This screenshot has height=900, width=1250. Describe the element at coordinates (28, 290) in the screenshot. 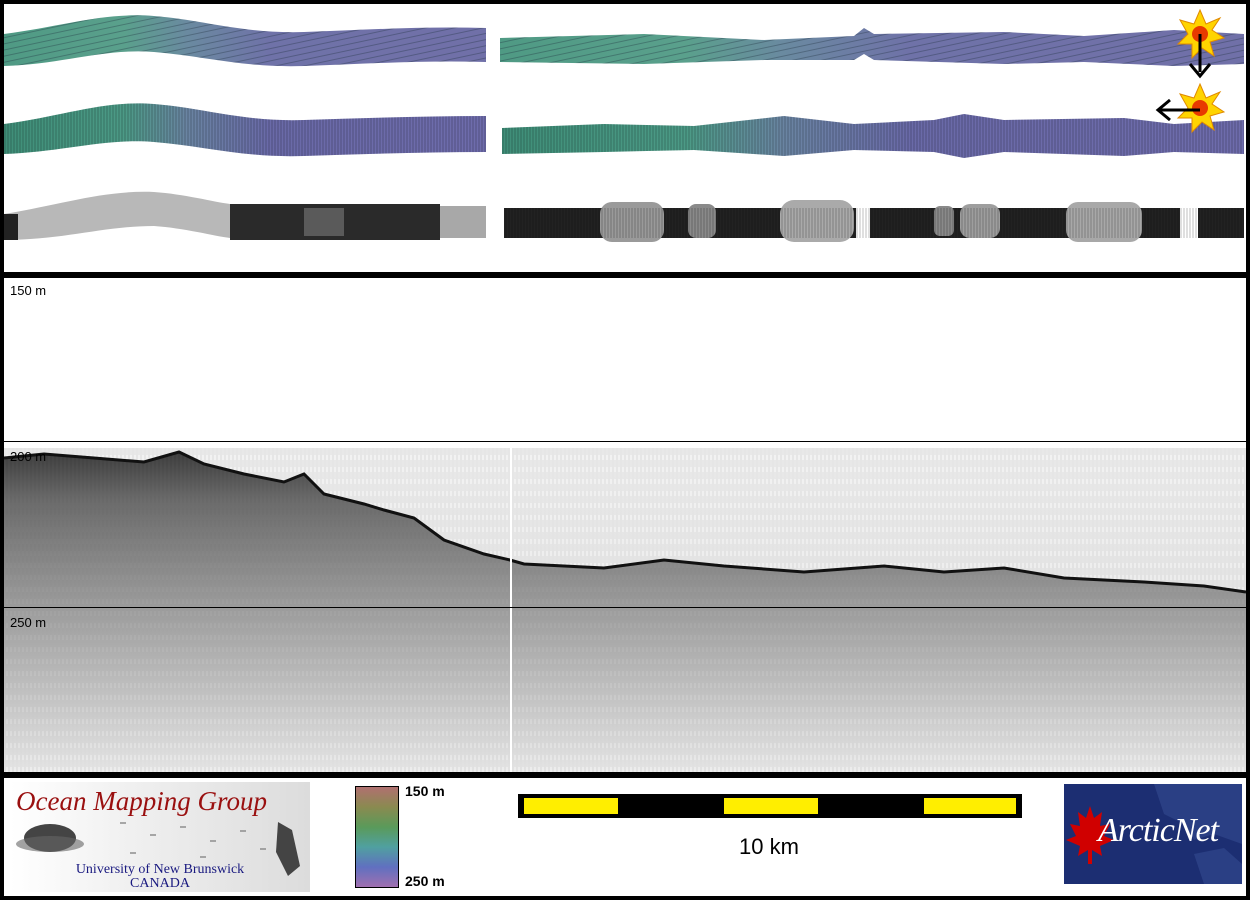

I see `depth-label-150: 150 m` at that location.